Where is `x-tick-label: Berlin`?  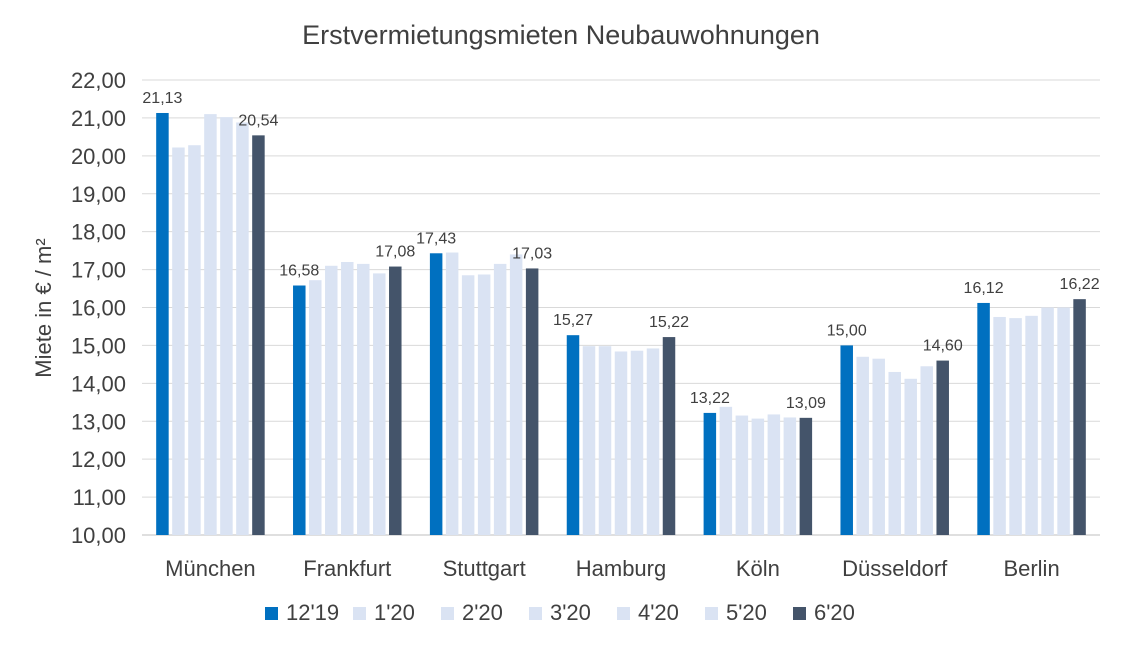 x-tick-label: Berlin is located at coordinates (1031, 568).